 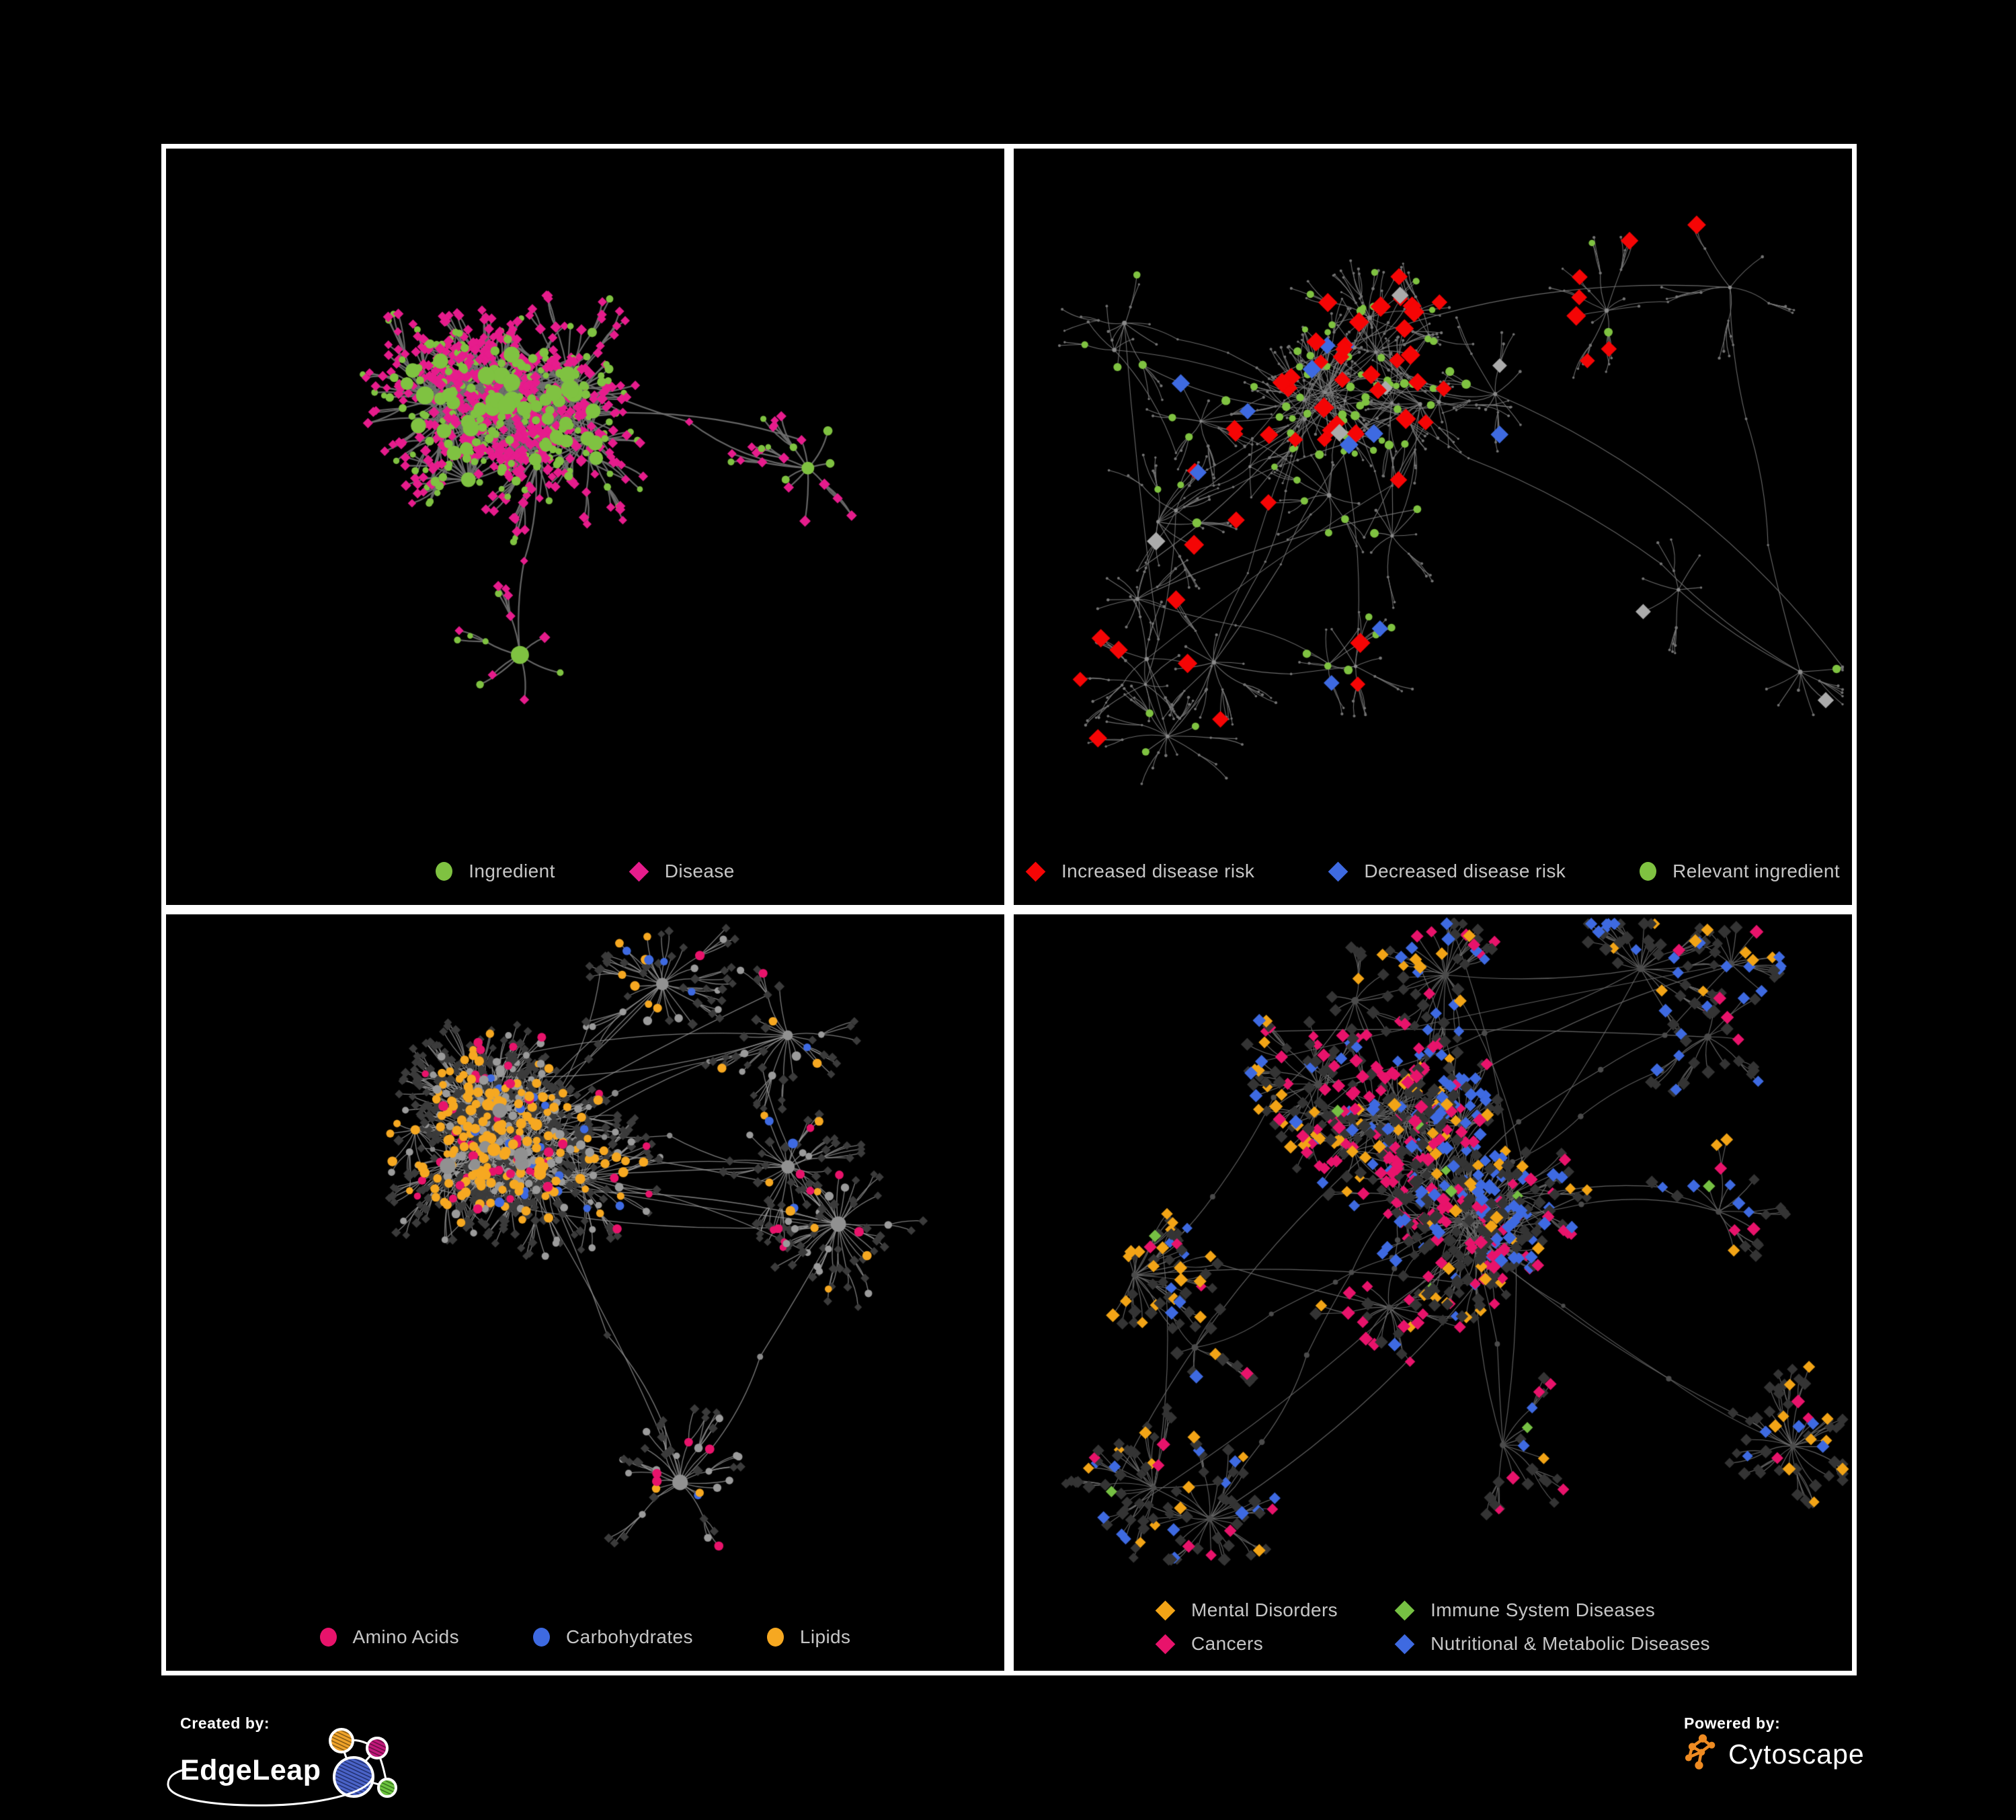 I want to click on legend-label: Nutritional & Metabolic Diseases, so click(x=1570, y=1643).